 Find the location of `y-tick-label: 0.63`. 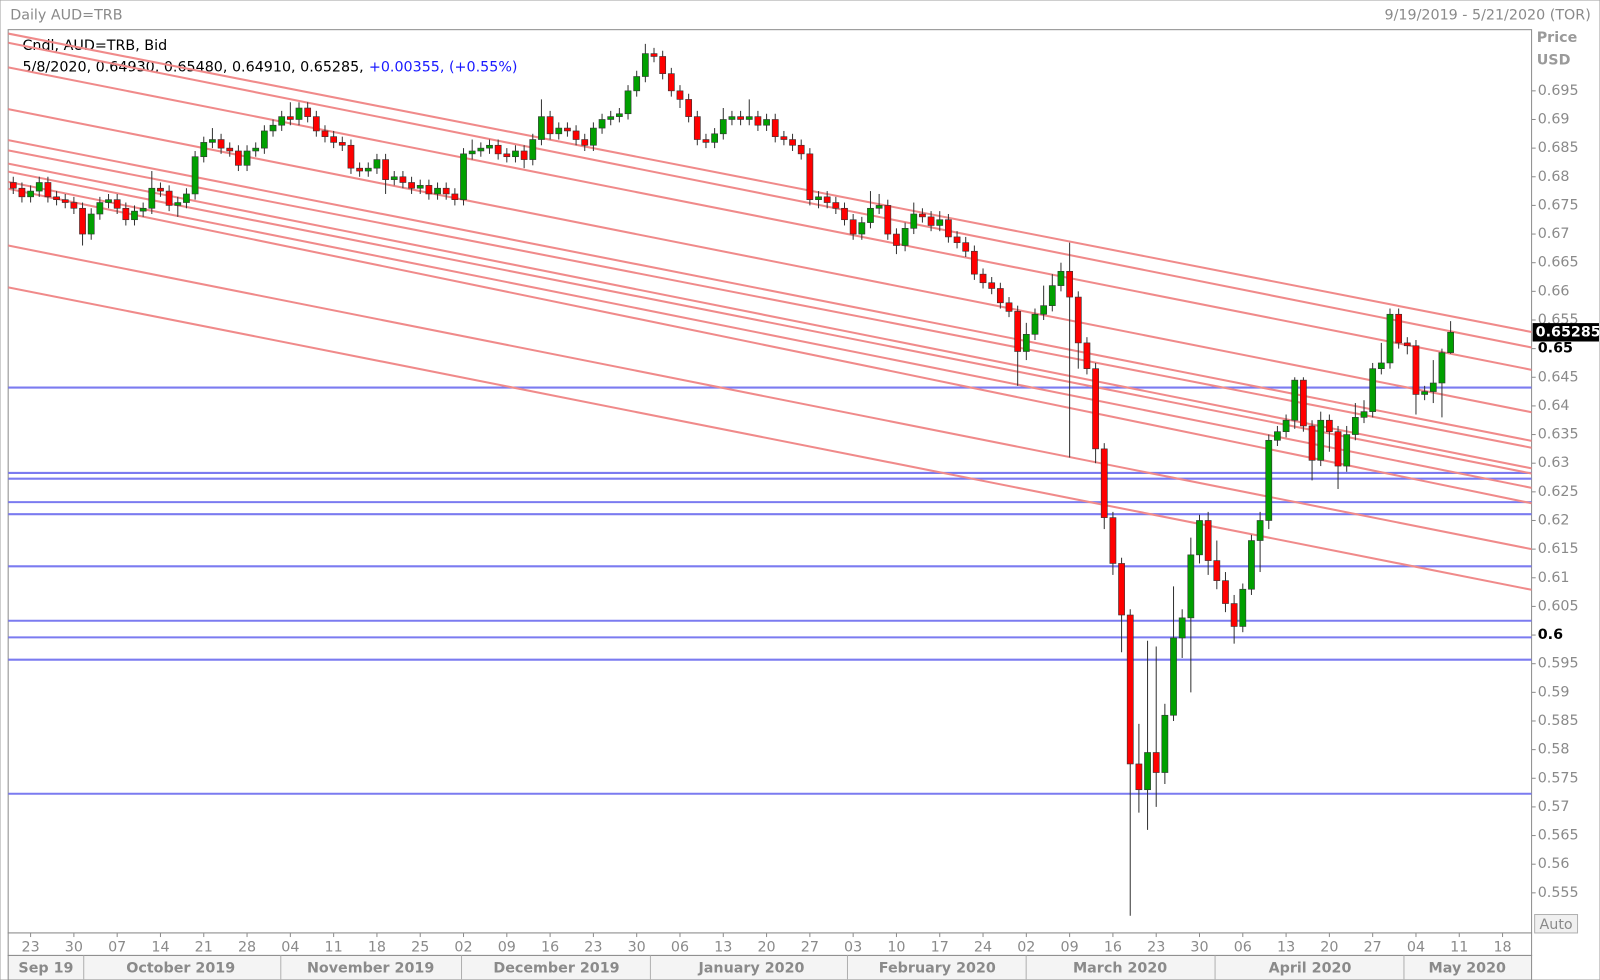

y-tick-label: 0.63 is located at coordinates (1554, 463).